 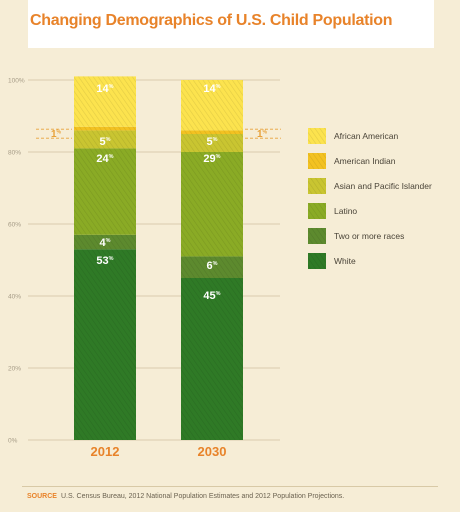 What do you see at coordinates (104, 159) in the screenshot?
I see `data-label-latino-2012: 24%` at bounding box center [104, 159].